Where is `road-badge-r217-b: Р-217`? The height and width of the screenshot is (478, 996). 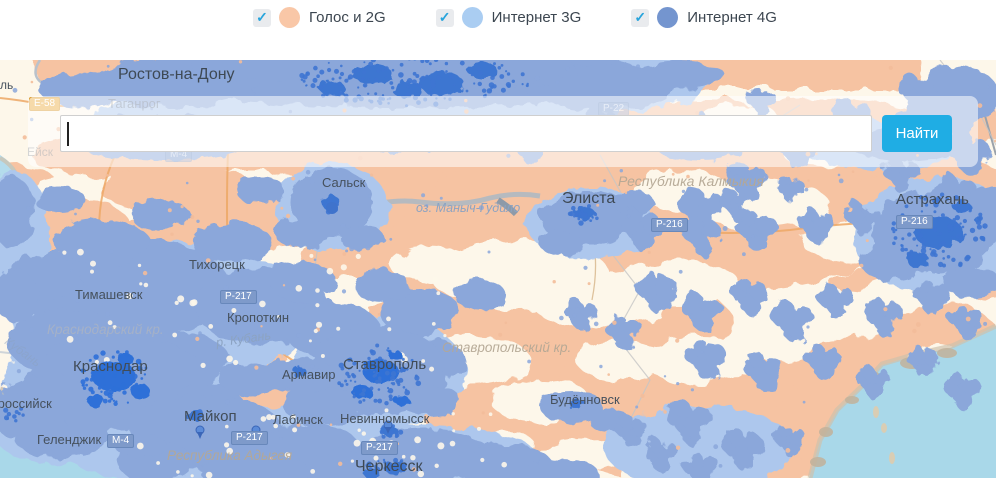 road-badge-r217-b: Р-217 is located at coordinates (249, 438).